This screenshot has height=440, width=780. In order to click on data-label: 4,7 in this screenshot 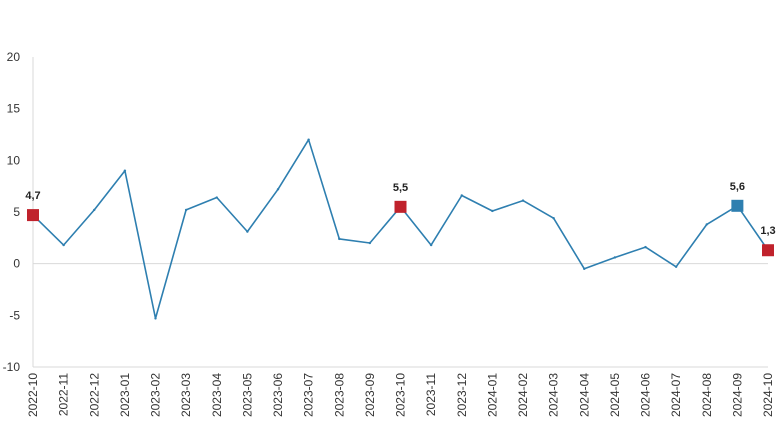, I will do `click(32, 196)`.